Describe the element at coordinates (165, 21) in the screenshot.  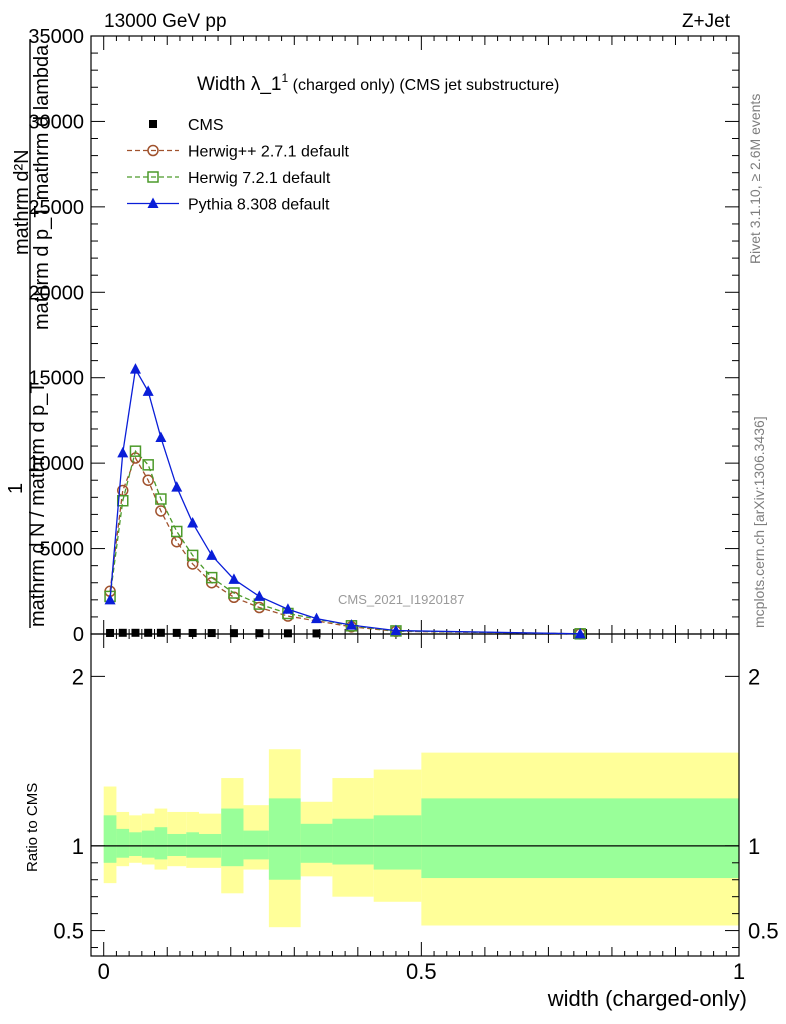
I see `header-energy-label: 13000 GeV pp` at that location.